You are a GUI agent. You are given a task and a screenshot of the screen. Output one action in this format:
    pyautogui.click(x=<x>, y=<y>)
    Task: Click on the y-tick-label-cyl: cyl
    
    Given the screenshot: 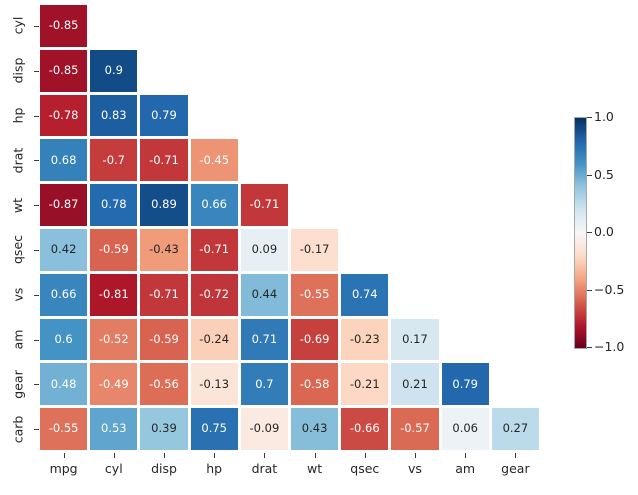 What is the action you would take?
    pyautogui.click(x=18, y=26)
    